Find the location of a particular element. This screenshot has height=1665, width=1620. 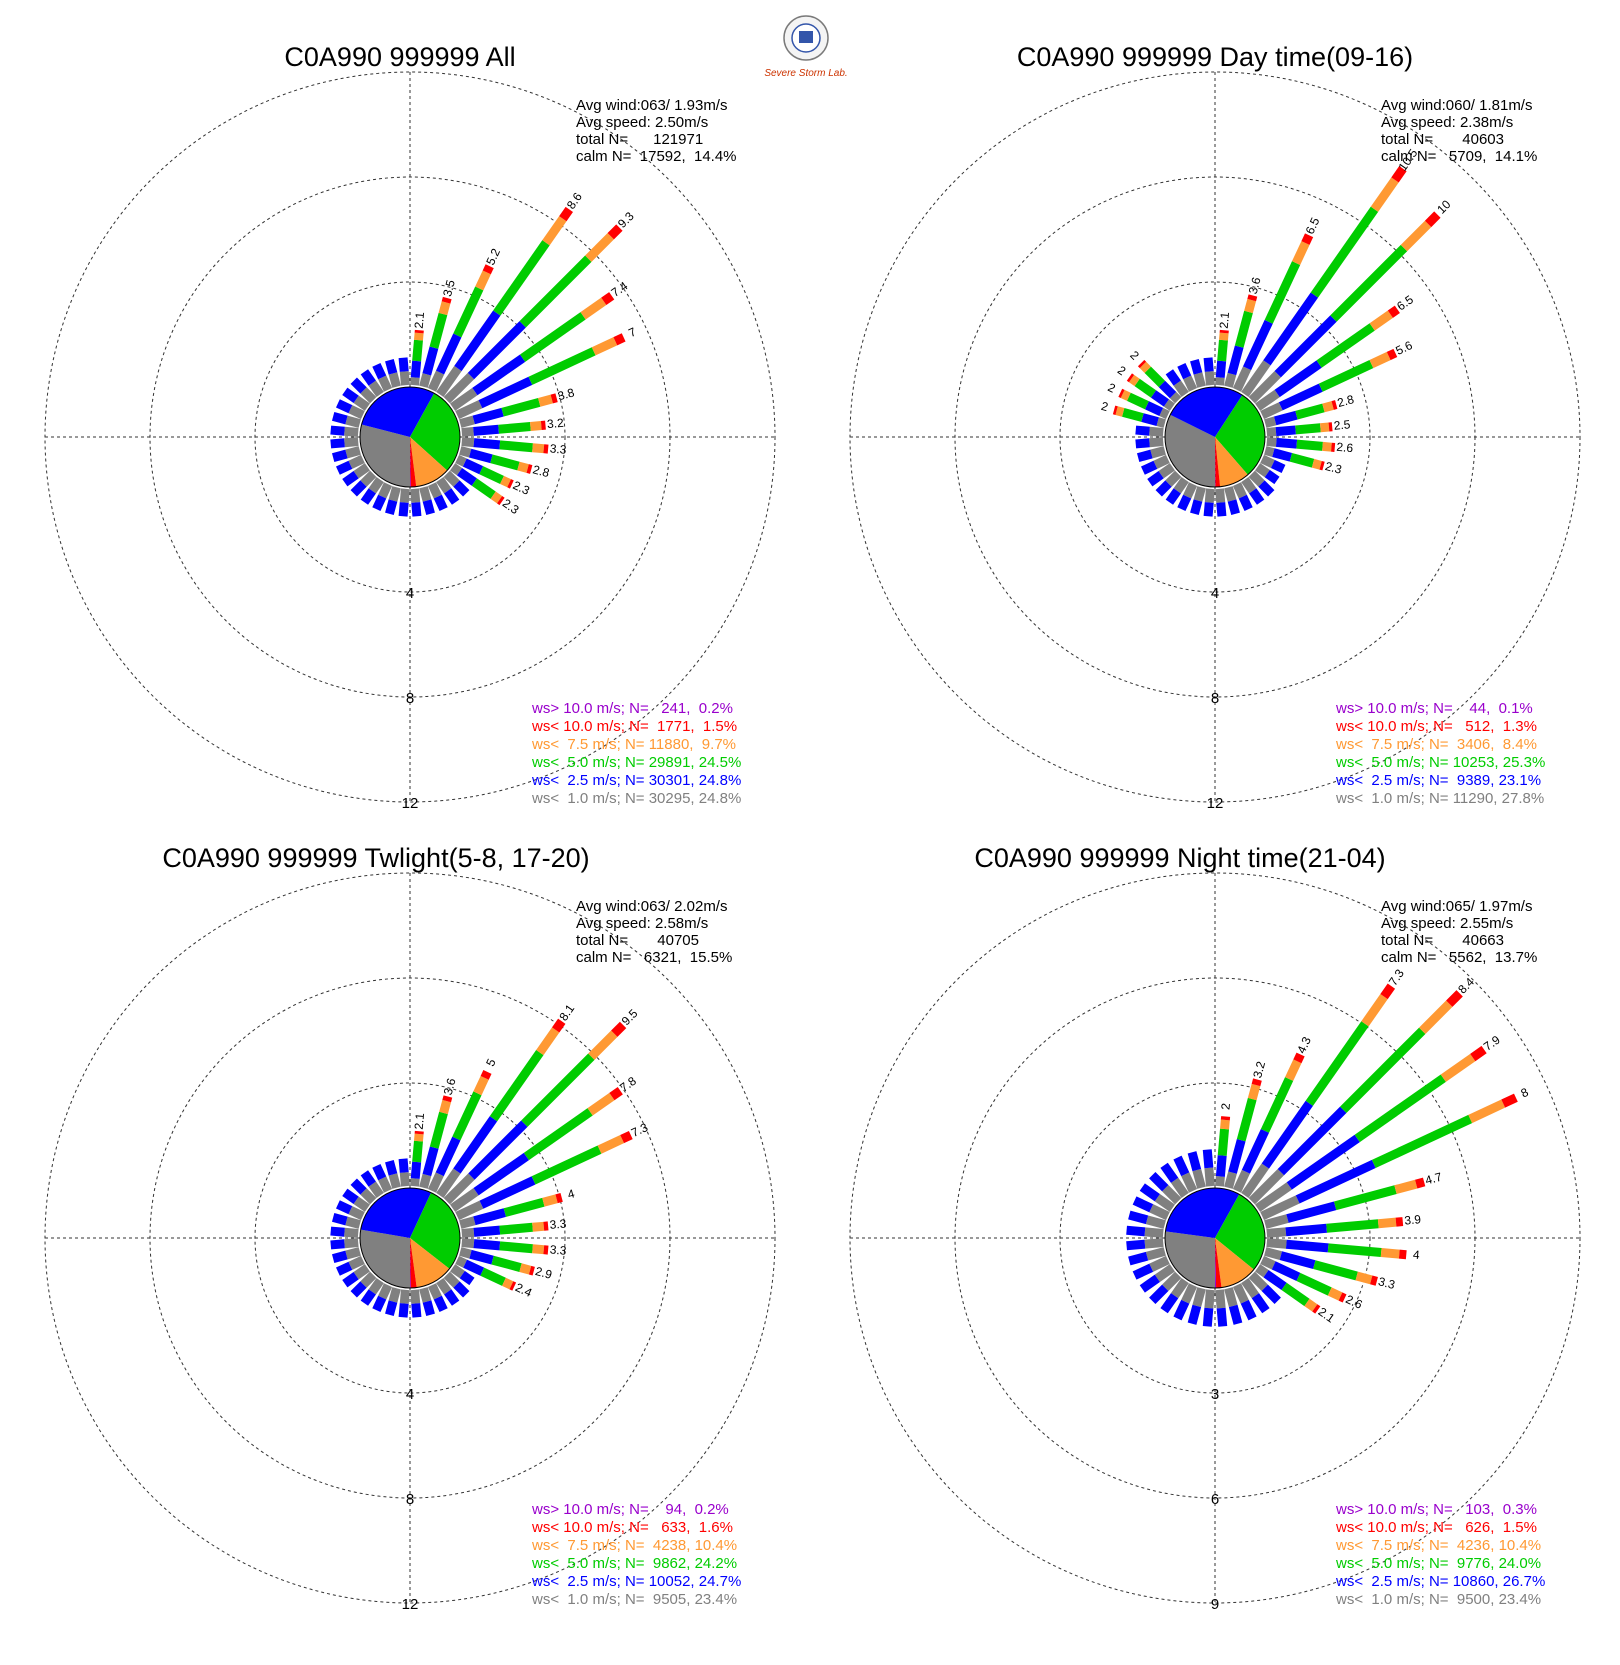

legend-entry: ws< 7.5 m/s; N= 3406, 8.4% is located at coordinates (1436, 744).